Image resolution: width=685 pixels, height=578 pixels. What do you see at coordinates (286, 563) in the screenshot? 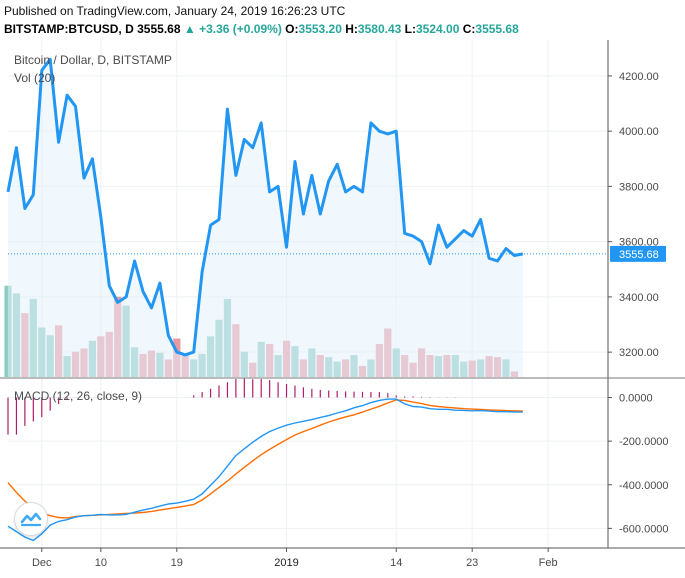
I see `x-tick-label: 2019` at bounding box center [286, 563].